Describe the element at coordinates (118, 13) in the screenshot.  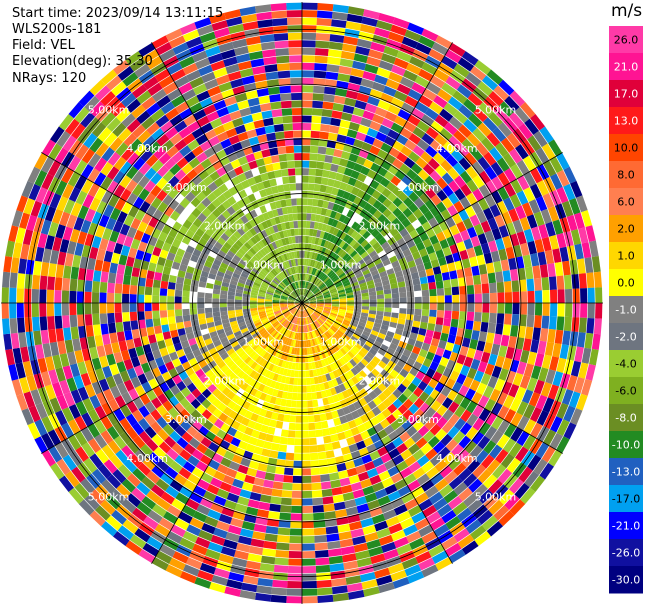
I see `start-time-label: Start time: 2023/09/14 13:11:15` at that location.